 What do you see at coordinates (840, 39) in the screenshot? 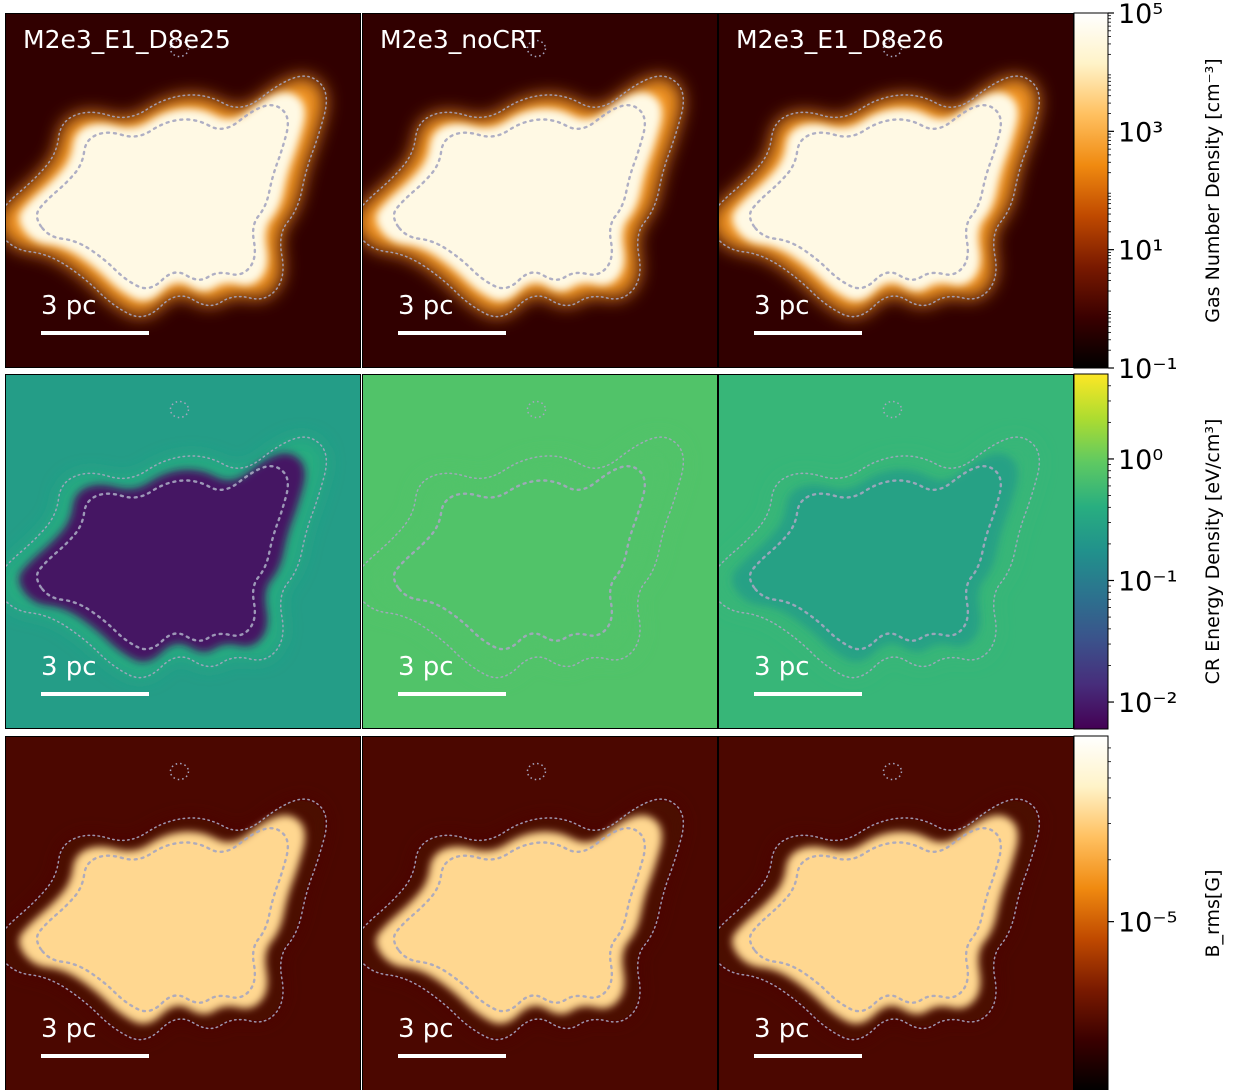
I see `panel-title: M2e3_E1_D8e26` at bounding box center [840, 39].